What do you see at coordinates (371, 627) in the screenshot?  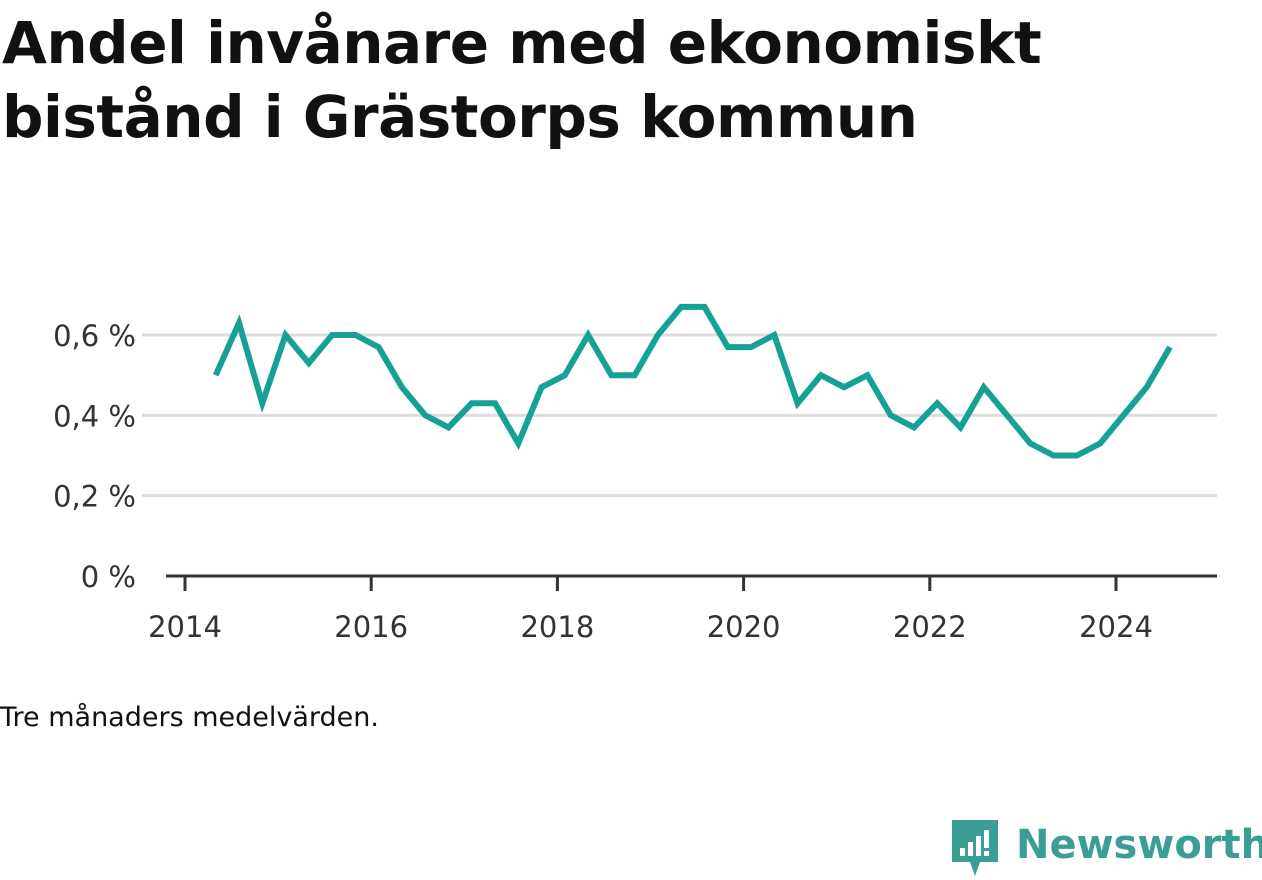 I see `x-tick-label: 2016` at bounding box center [371, 627].